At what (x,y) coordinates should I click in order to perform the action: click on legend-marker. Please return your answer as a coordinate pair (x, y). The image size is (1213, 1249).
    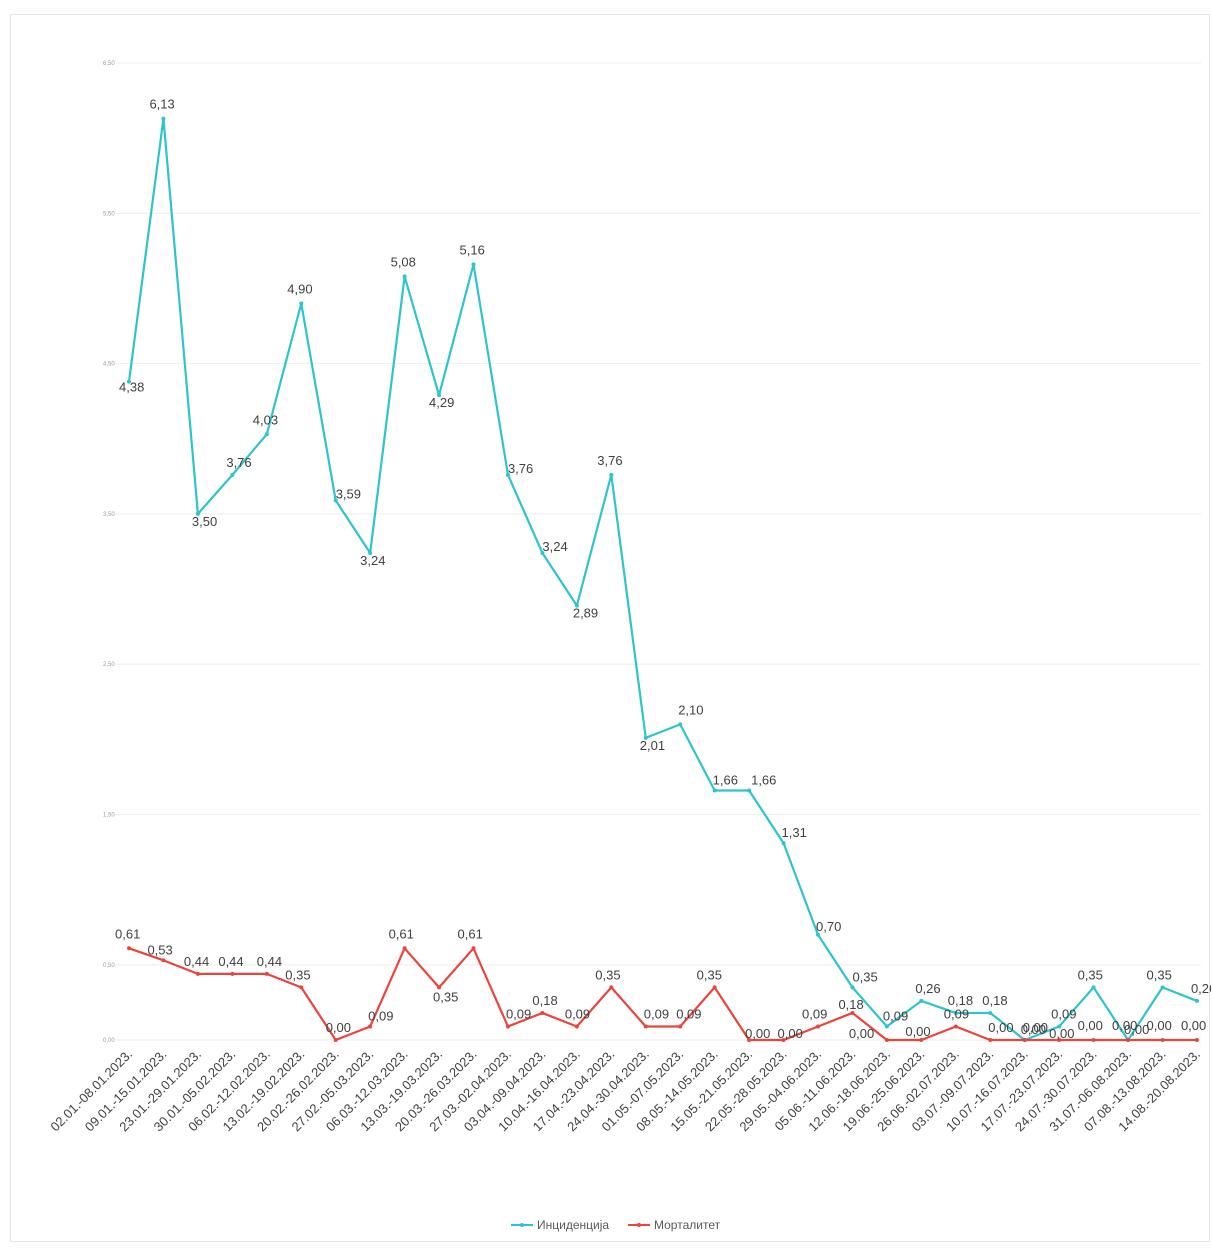
    Looking at the image, I should click on (522, 1225).